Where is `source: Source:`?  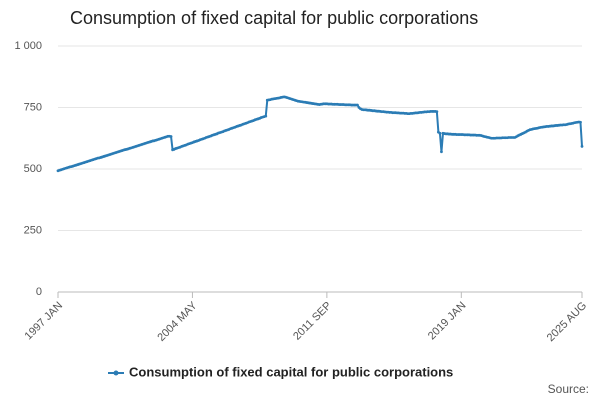
source: Source: is located at coordinates (568, 389).